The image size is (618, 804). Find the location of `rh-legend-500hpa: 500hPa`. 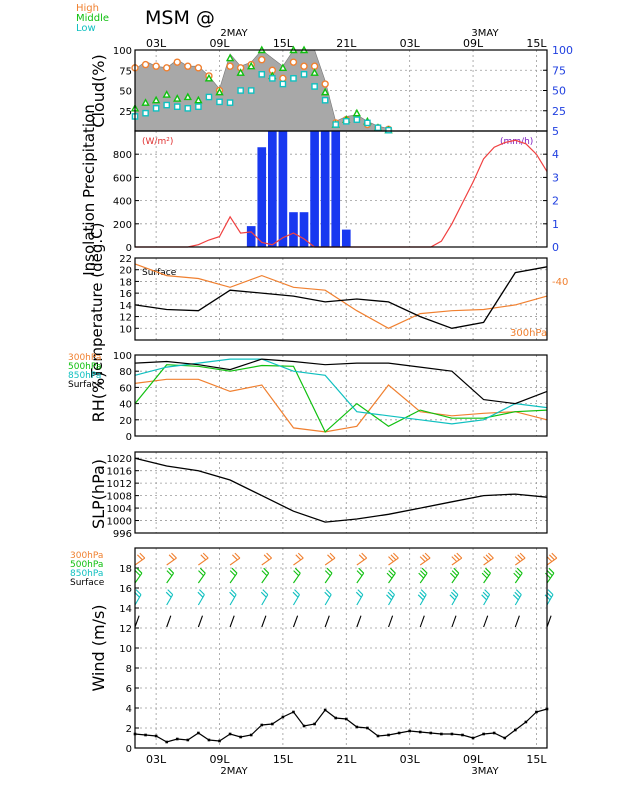

rh-legend-500hpa: 500hPa is located at coordinates (84, 367).